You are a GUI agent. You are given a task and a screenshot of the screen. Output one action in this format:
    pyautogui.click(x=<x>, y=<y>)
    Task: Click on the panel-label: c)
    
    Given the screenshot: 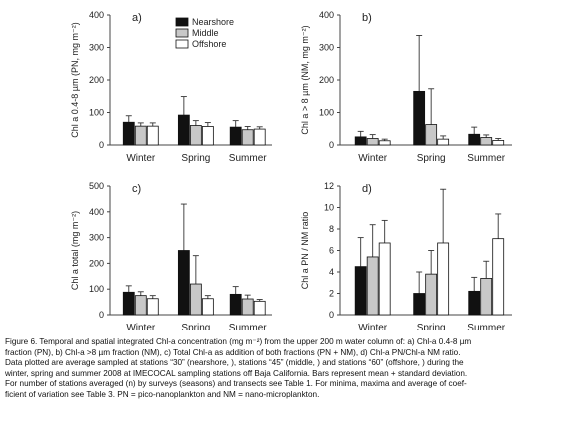 What is the action you would take?
    pyautogui.click(x=136, y=189)
    